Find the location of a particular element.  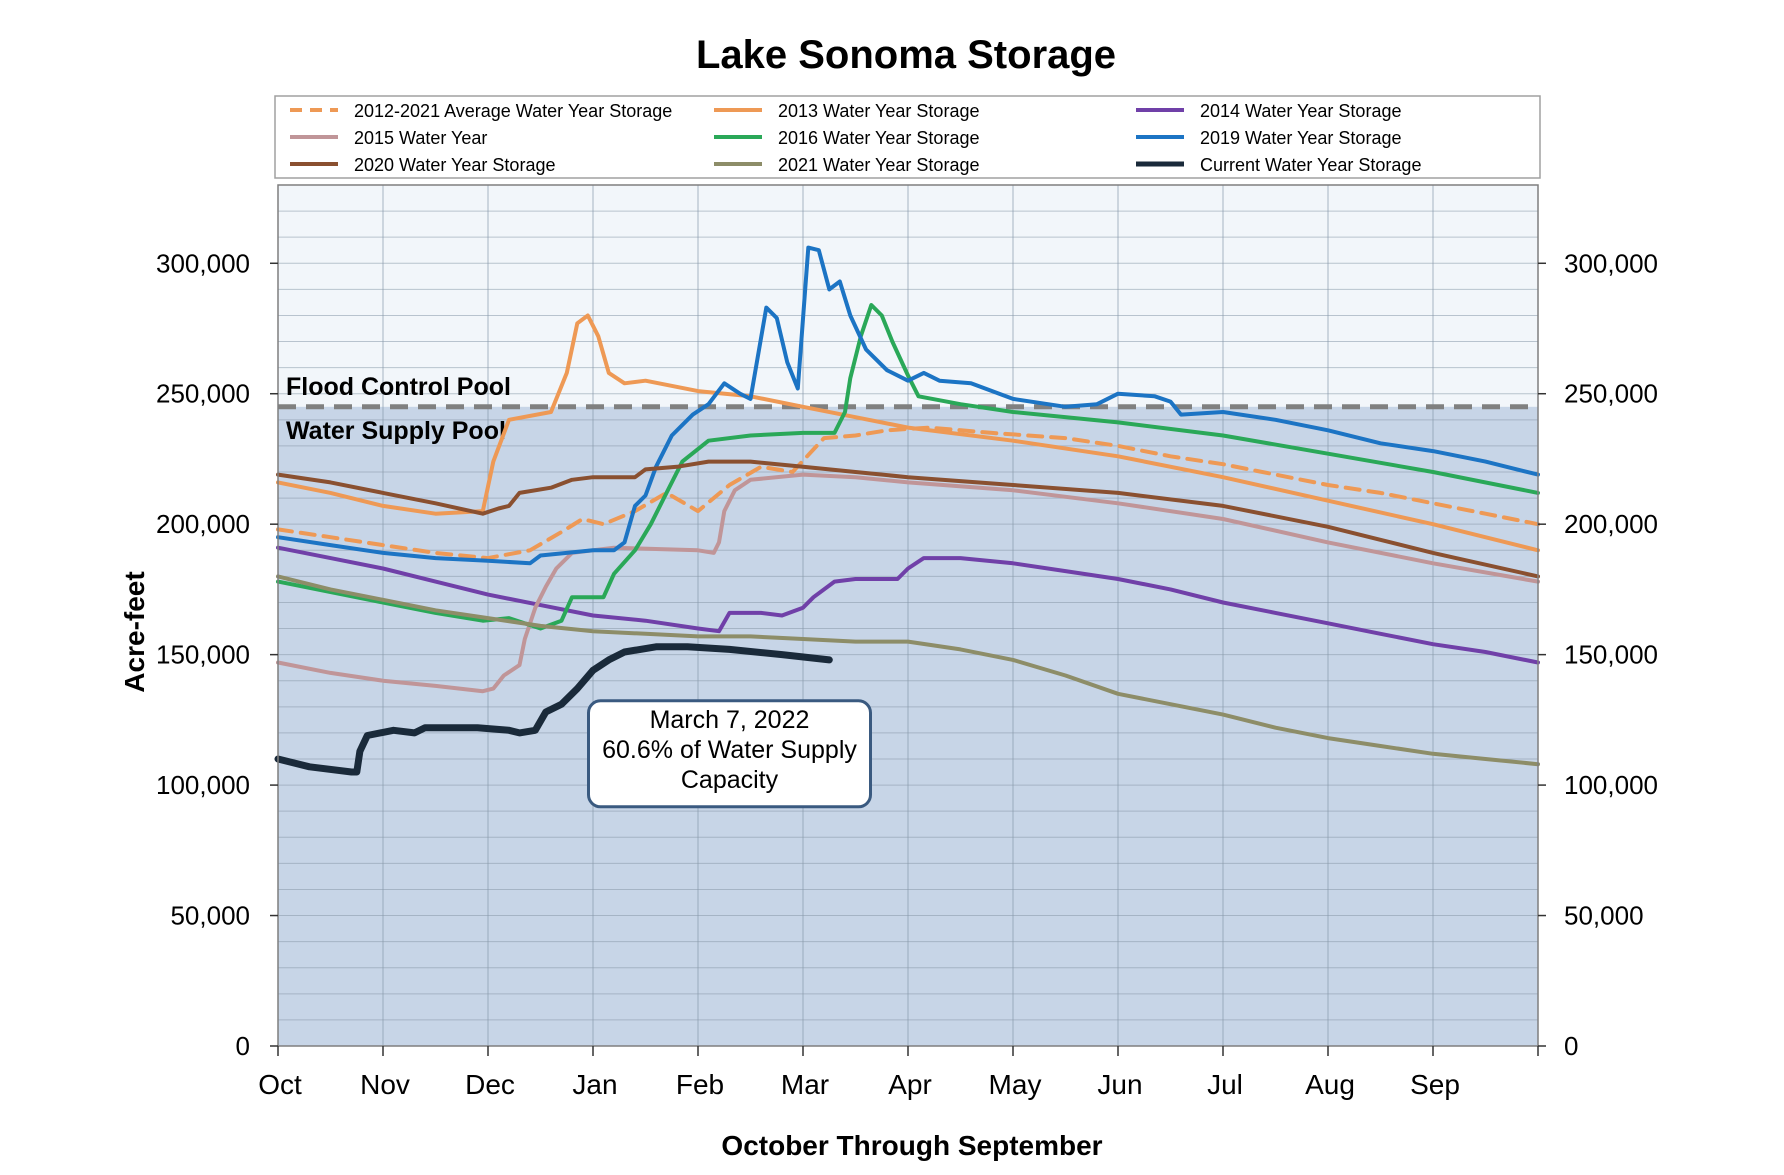

y-tick-label-left: 200,000 is located at coordinates (203, 524).